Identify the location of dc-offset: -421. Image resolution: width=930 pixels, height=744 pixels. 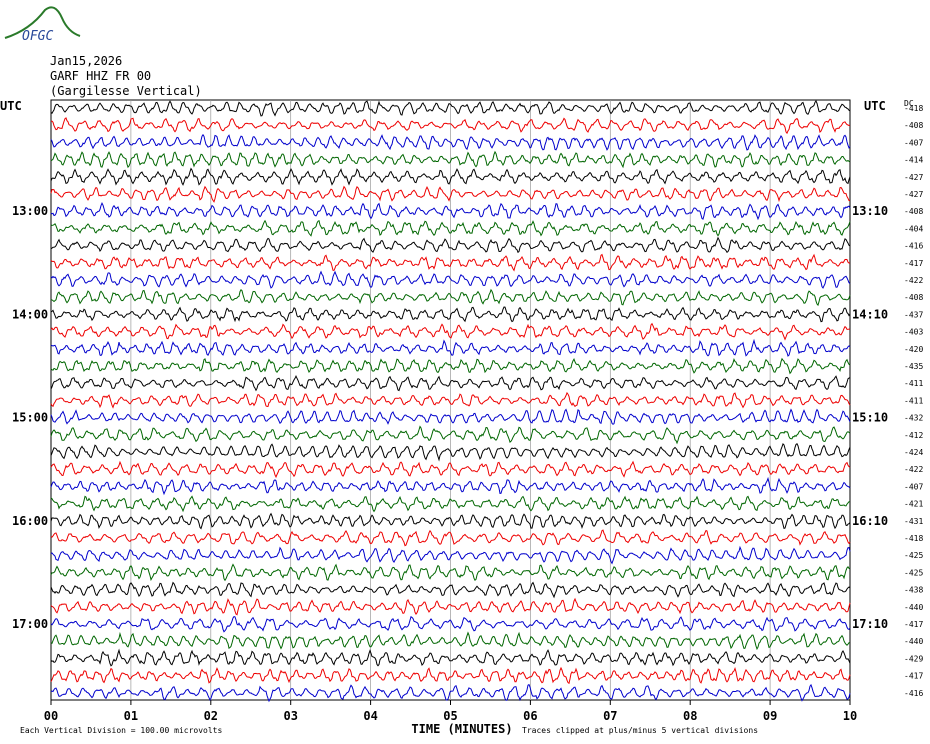
(913, 504).